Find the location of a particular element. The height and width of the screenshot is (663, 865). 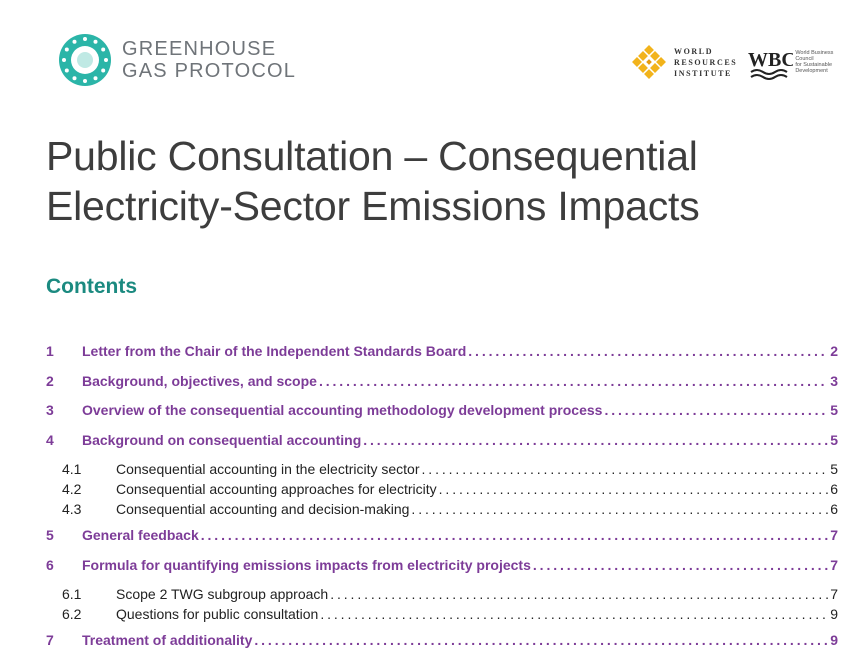

title-line2: Electricity-Sector Emissions Impacts is located at coordinates (373, 206).